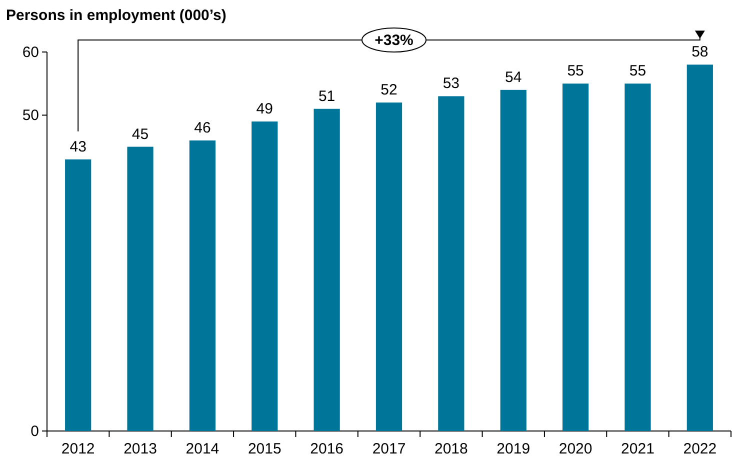 This screenshot has width=737, height=464. What do you see at coordinates (140, 134) in the screenshot?
I see `data-label: 45` at bounding box center [140, 134].